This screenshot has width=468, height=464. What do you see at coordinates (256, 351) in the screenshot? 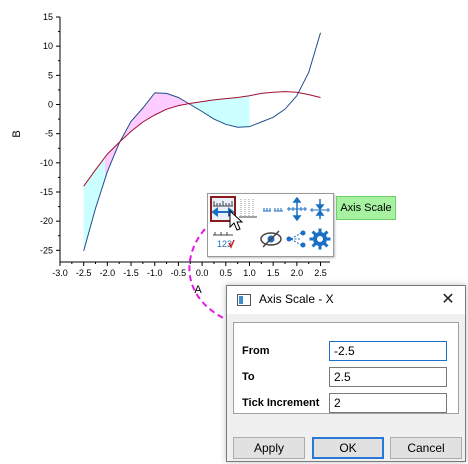
I see `from-label: From` at bounding box center [256, 351].